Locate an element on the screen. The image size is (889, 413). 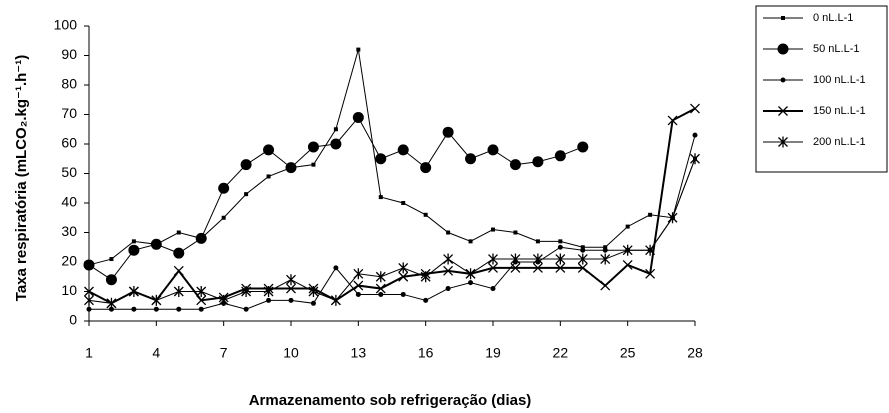
x-tick-label: 13 is located at coordinates (359, 353).